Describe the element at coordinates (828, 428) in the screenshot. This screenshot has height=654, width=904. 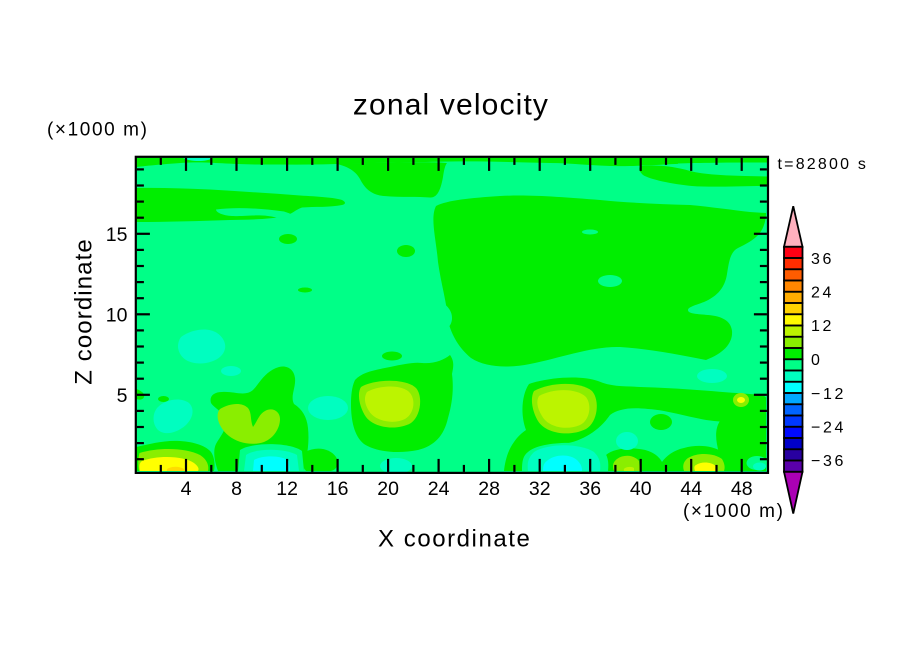
I see `svg-text: −24` at that location.